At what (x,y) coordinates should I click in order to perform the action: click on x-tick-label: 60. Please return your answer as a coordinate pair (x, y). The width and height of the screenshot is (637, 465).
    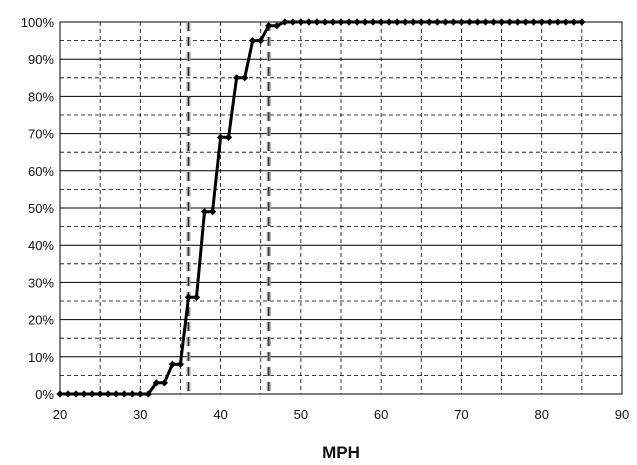
    Looking at the image, I should click on (381, 414).